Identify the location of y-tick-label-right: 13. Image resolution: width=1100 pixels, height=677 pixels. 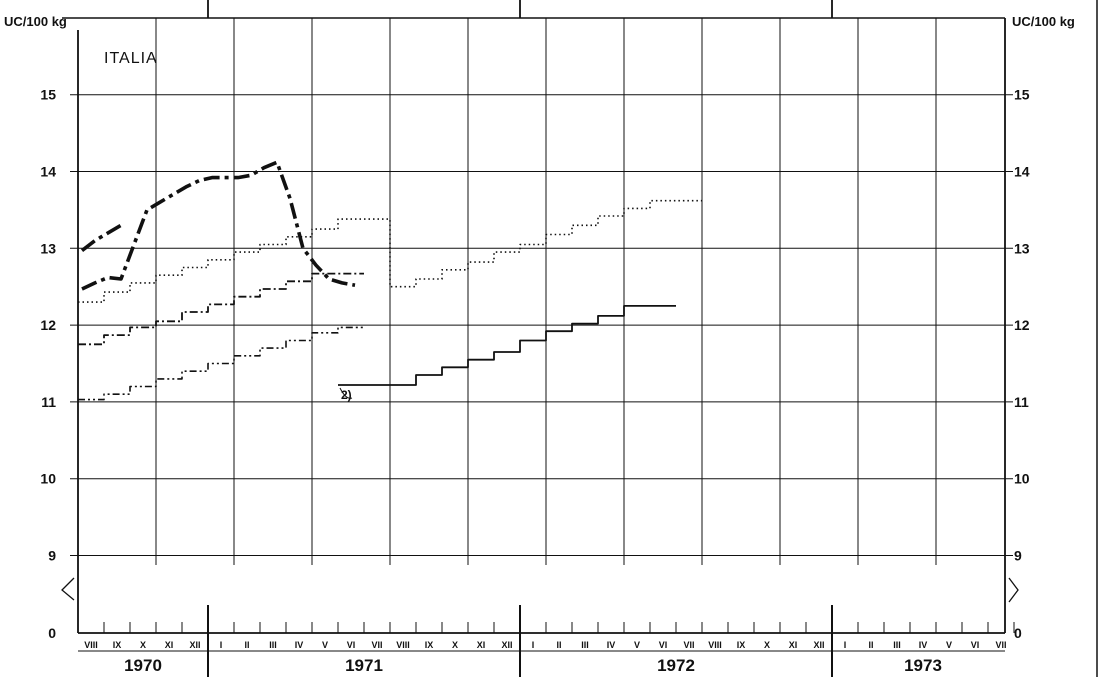
(1022, 248).